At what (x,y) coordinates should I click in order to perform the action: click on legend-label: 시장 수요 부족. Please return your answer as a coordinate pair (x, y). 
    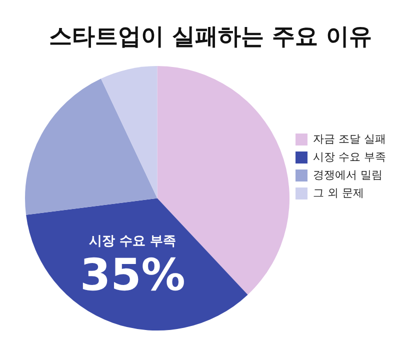
    Looking at the image, I should click on (349, 157).